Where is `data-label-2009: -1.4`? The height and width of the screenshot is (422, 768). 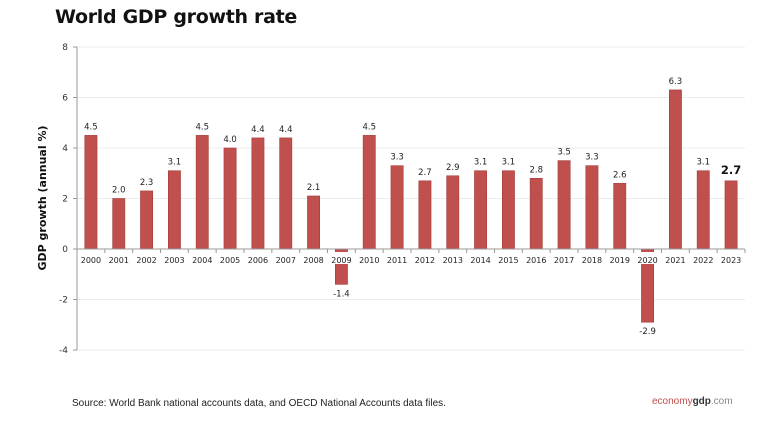 data-label-2009: -1.4 is located at coordinates (341, 294).